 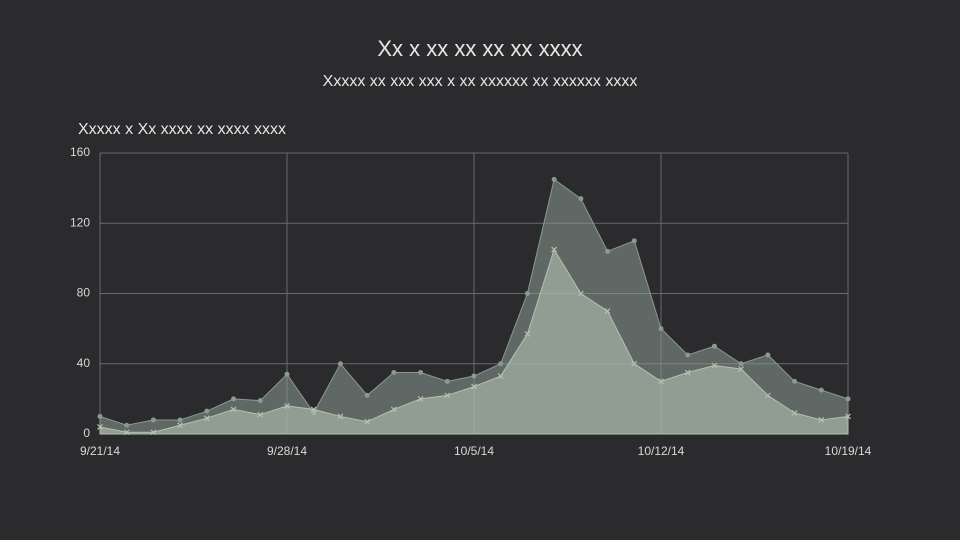 What do you see at coordinates (84, 363) in the screenshot?
I see `y-tick-label: 40` at bounding box center [84, 363].